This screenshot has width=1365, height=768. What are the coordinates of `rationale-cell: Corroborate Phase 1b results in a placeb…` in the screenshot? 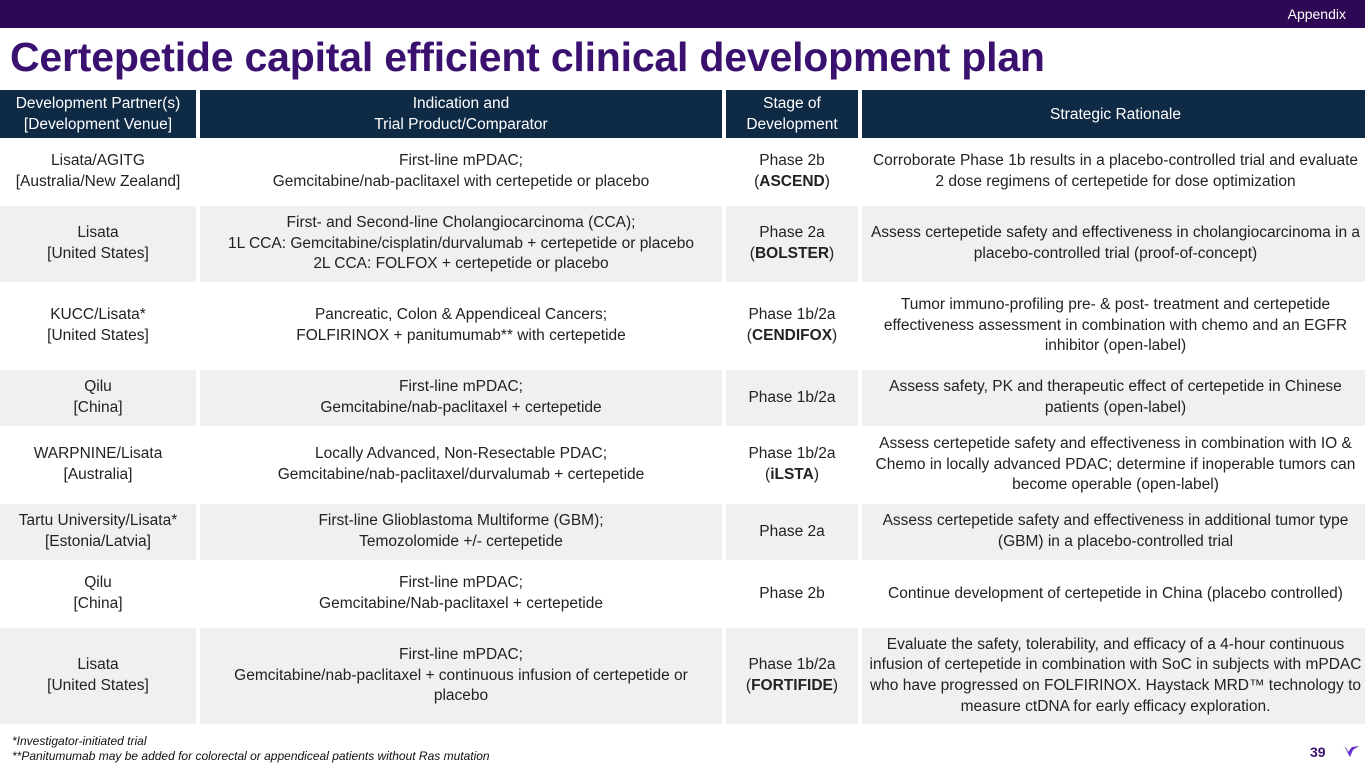 It's located at (1113, 172).